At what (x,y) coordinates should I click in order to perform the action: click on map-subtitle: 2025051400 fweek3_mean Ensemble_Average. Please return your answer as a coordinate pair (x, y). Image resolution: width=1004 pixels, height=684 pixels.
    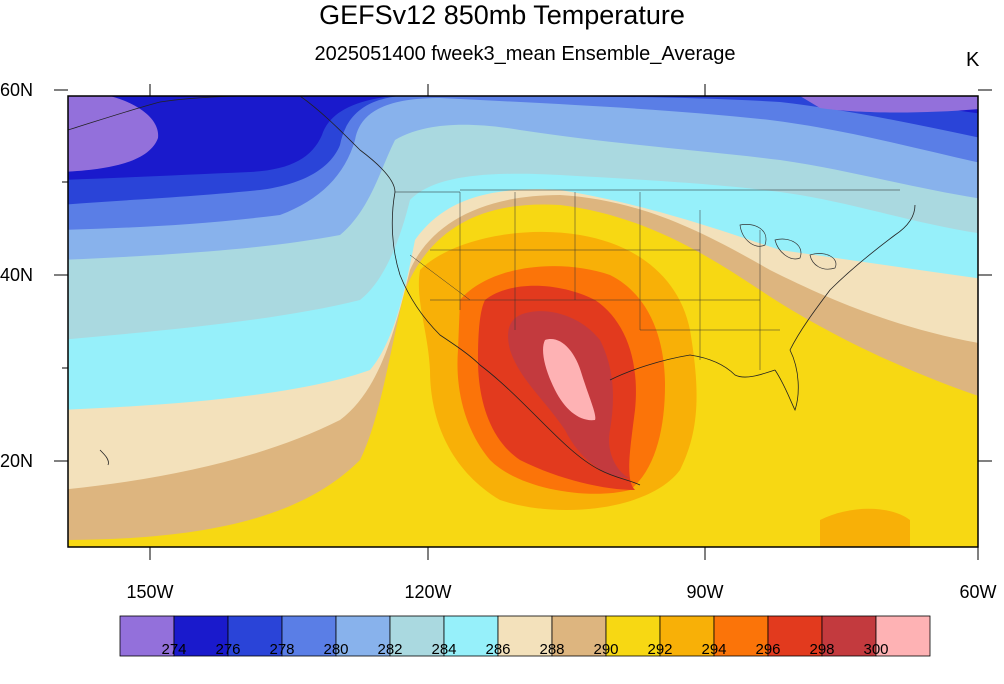
    Looking at the image, I should click on (525, 54).